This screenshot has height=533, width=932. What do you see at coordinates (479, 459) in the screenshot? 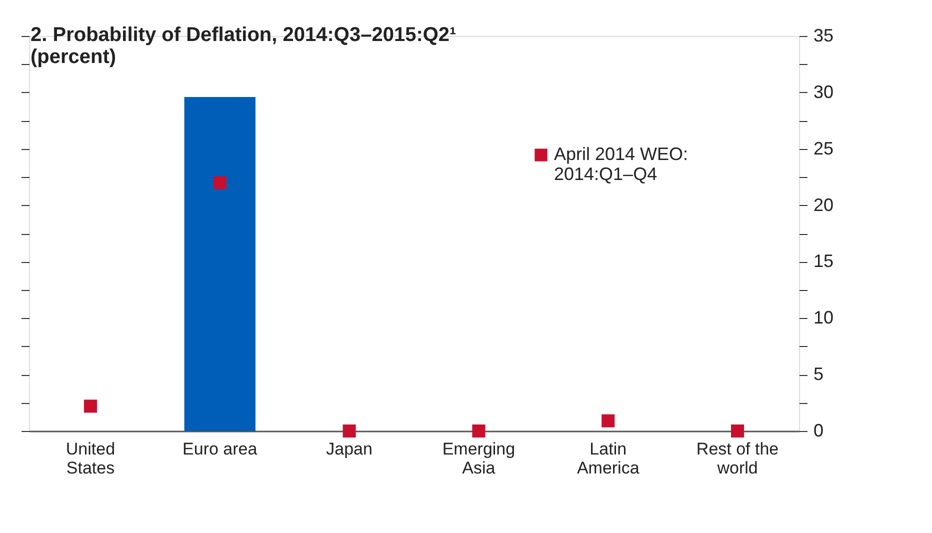
I see `x-tick-label: Emerging Asia` at bounding box center [479, 459].